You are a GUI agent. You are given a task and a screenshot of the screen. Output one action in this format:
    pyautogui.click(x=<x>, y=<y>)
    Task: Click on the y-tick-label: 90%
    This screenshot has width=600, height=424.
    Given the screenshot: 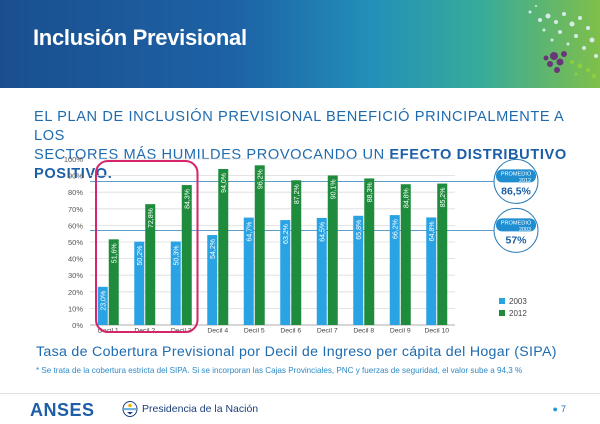 What is the action you would take?
    pyautogui.click(x=75, y=176)
    